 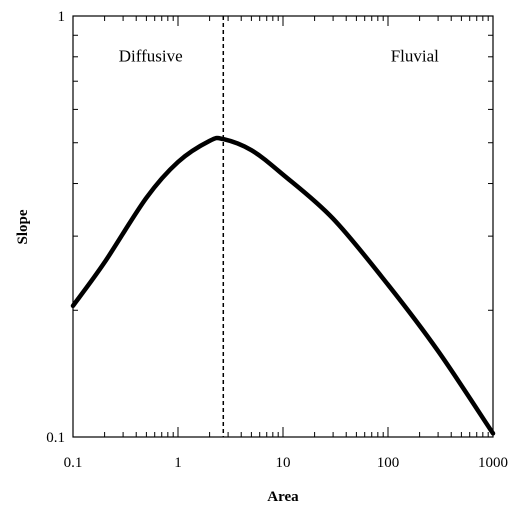 I want to click on x-tick-label: 1000, so click(x=493, y=463).